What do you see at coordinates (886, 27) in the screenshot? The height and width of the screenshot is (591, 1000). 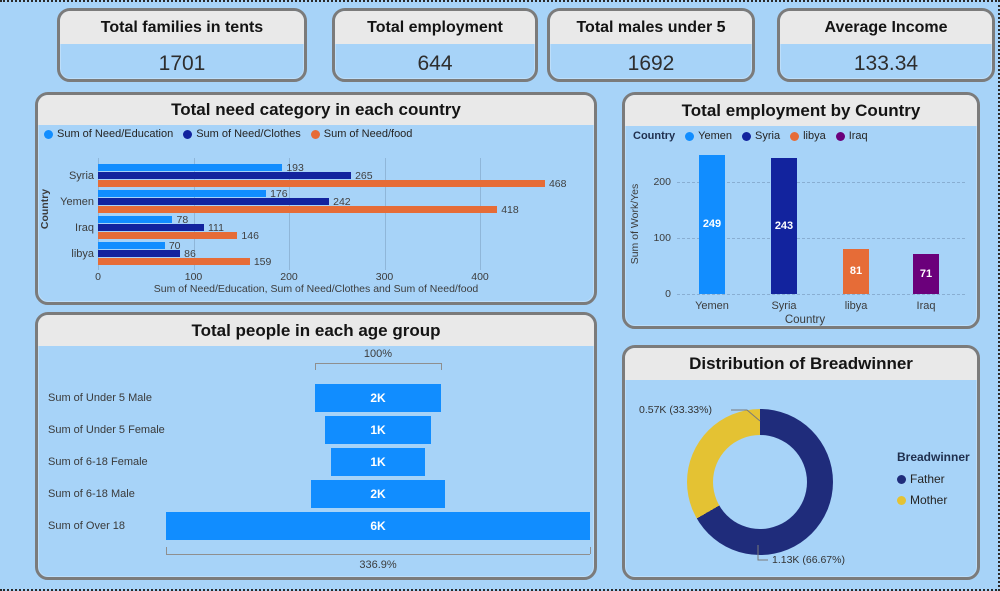 I see `kpi-title: Average Income` at bounding box center [886, 27].